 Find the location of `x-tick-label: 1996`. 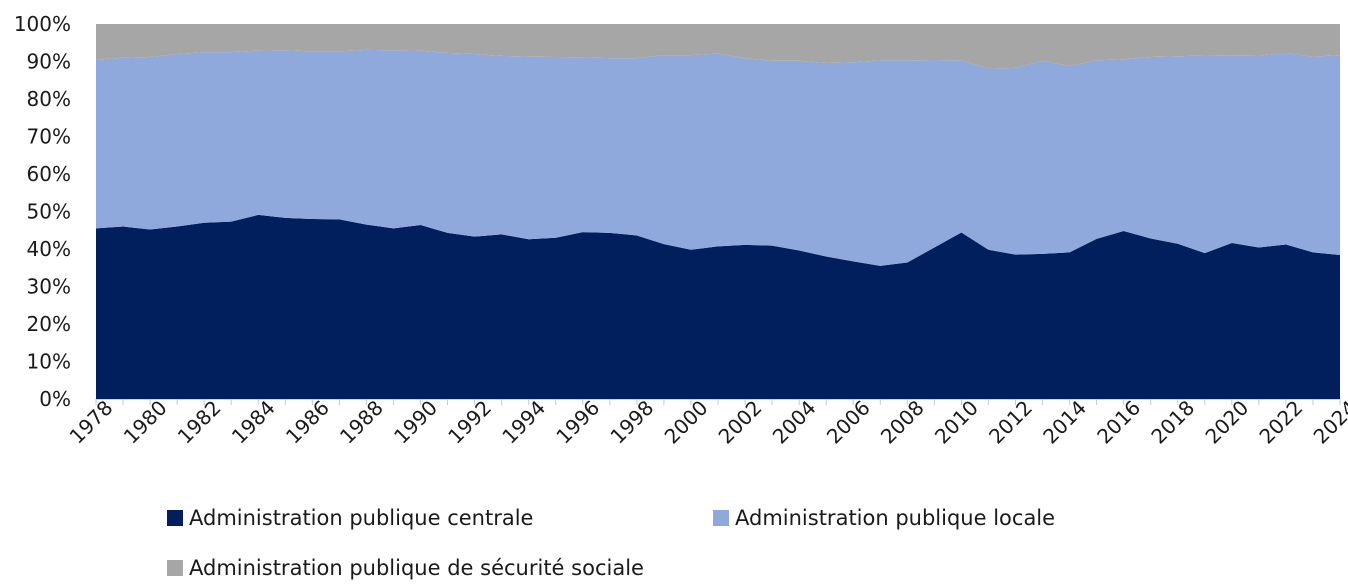

x-tick-label: 1996 is located at coordinates (577, 422).